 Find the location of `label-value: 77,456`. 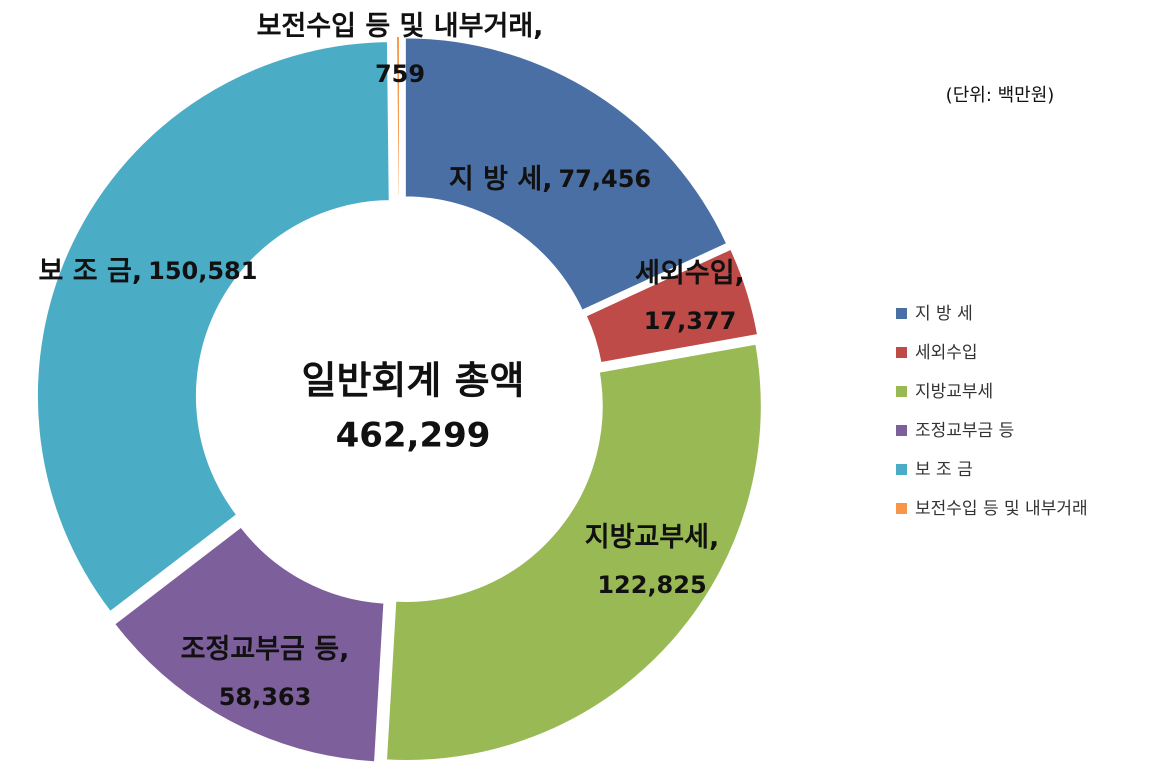

label-value: 77,456 is located at coordinates (604, 179).